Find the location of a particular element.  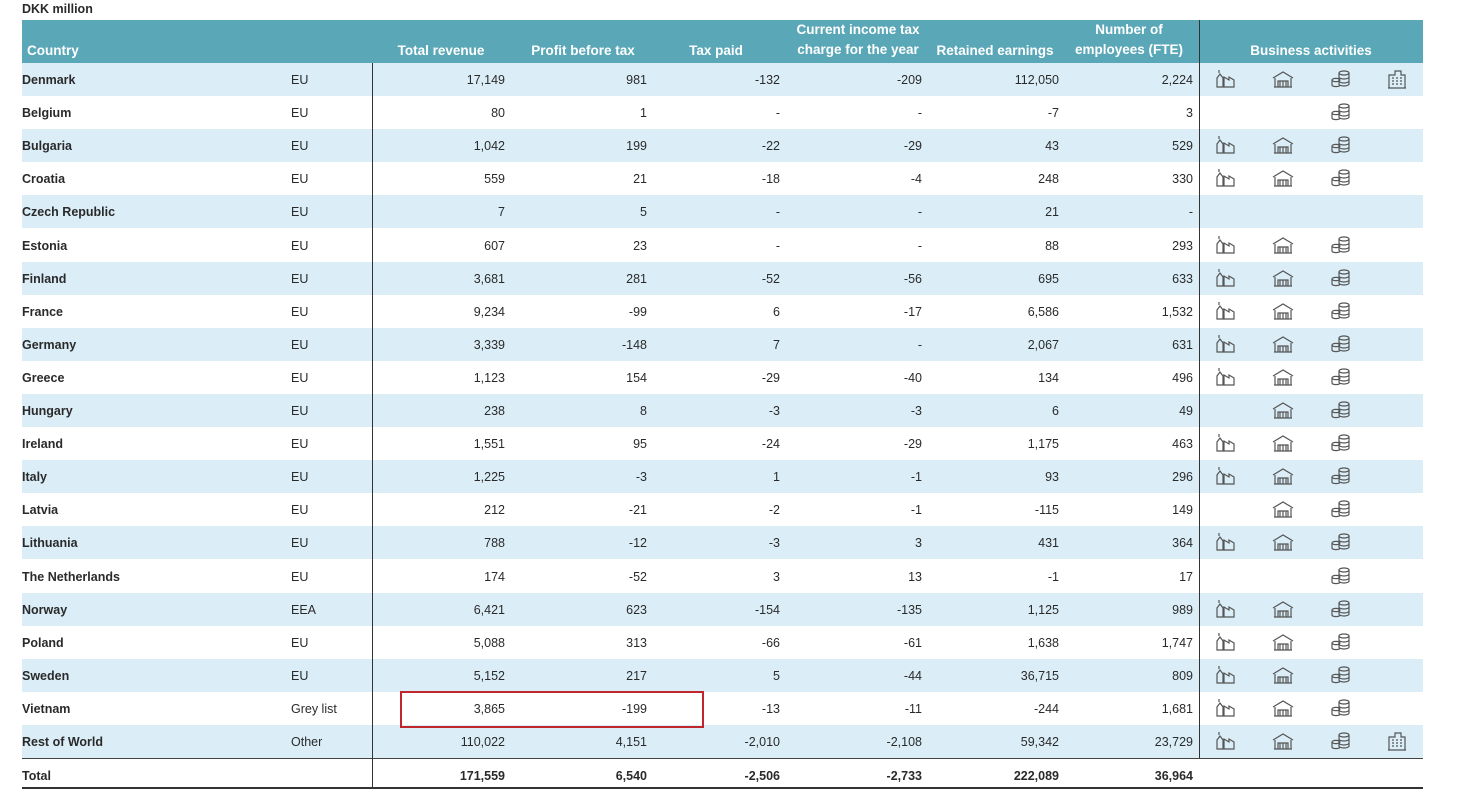

country: Rest of World is located at coordinates (63, 742).